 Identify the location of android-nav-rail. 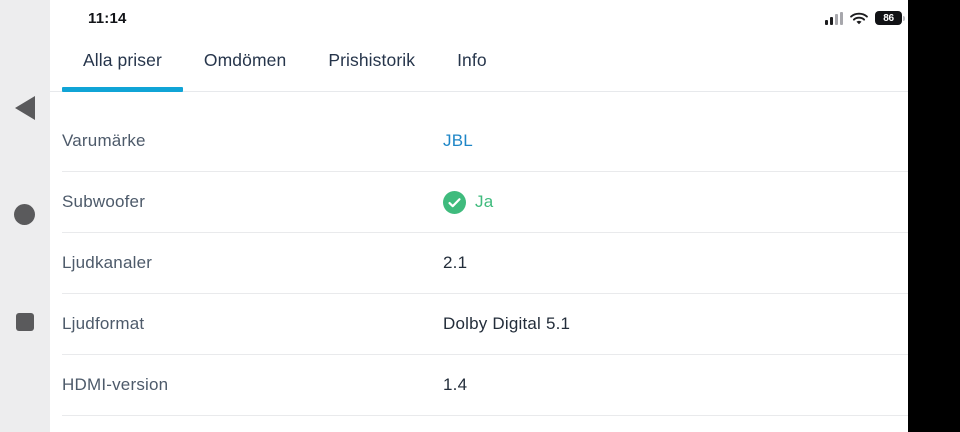
(25, 216).